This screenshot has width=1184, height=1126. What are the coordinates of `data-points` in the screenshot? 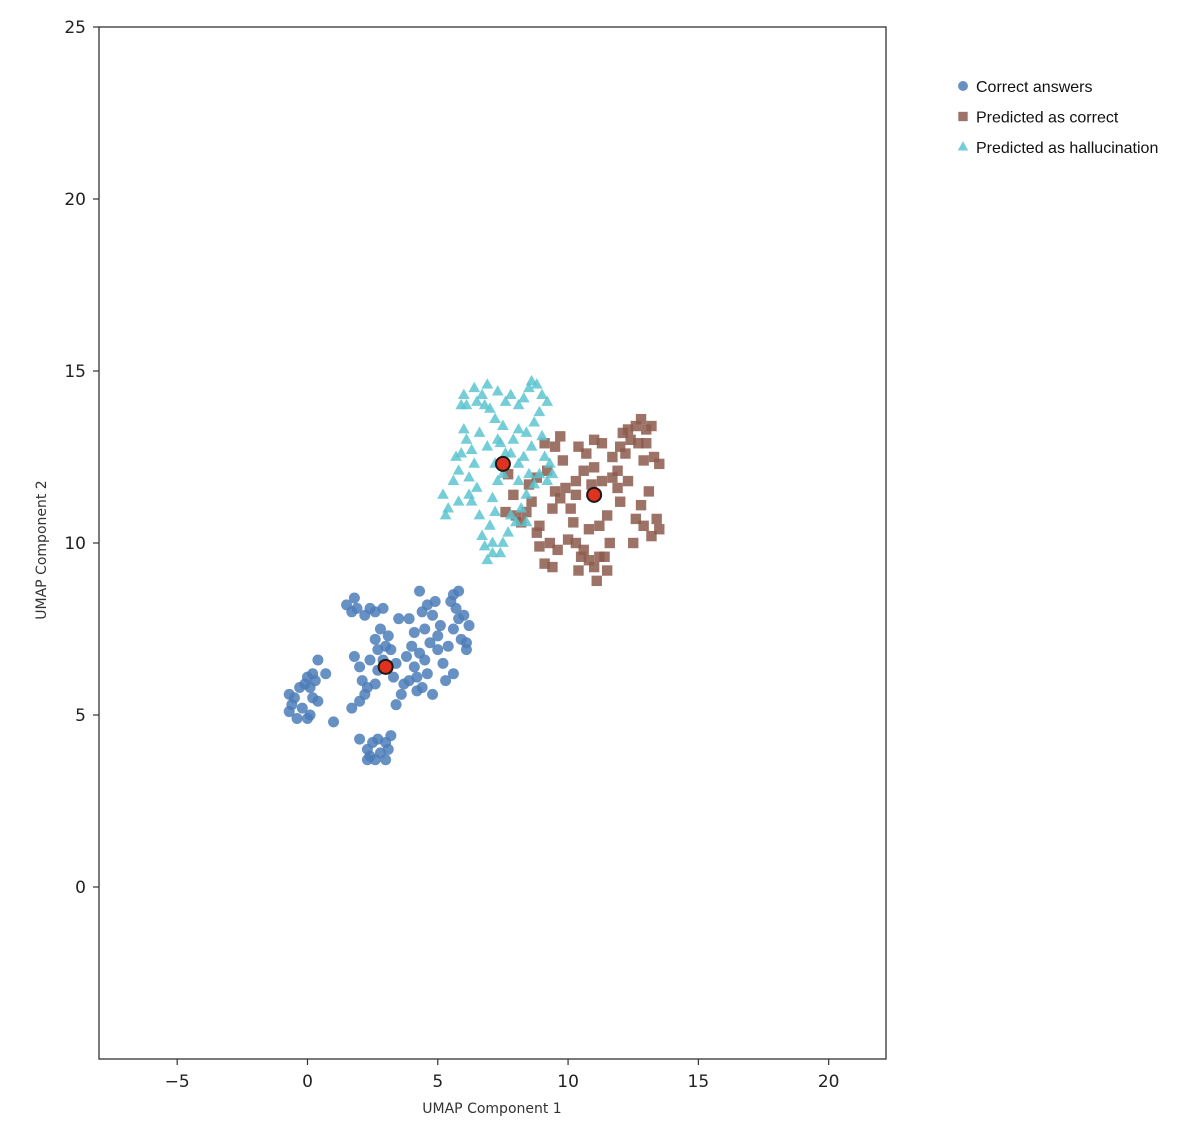 It's located at (474, 570).